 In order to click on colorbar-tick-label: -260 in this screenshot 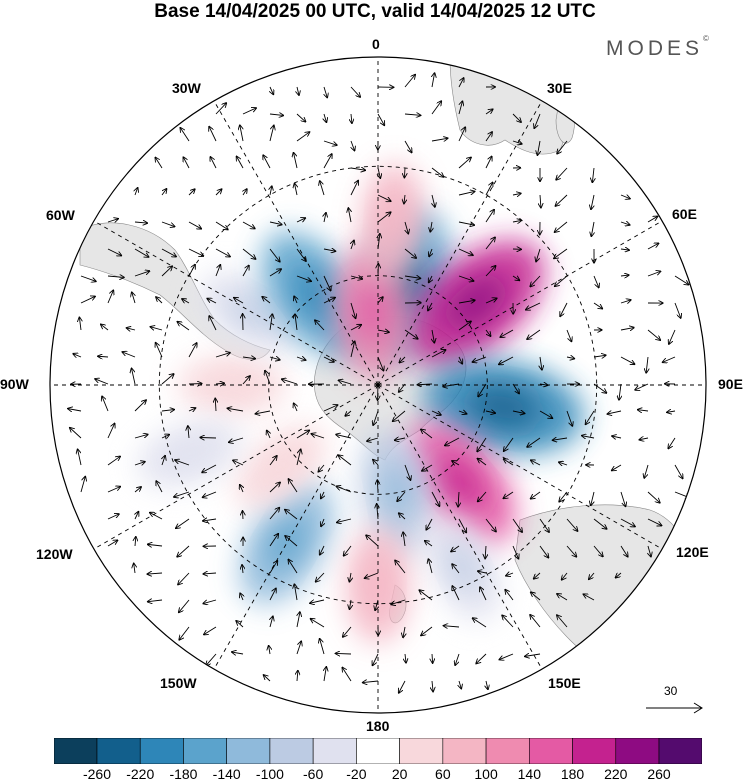, I will do `click(97, 774)`.